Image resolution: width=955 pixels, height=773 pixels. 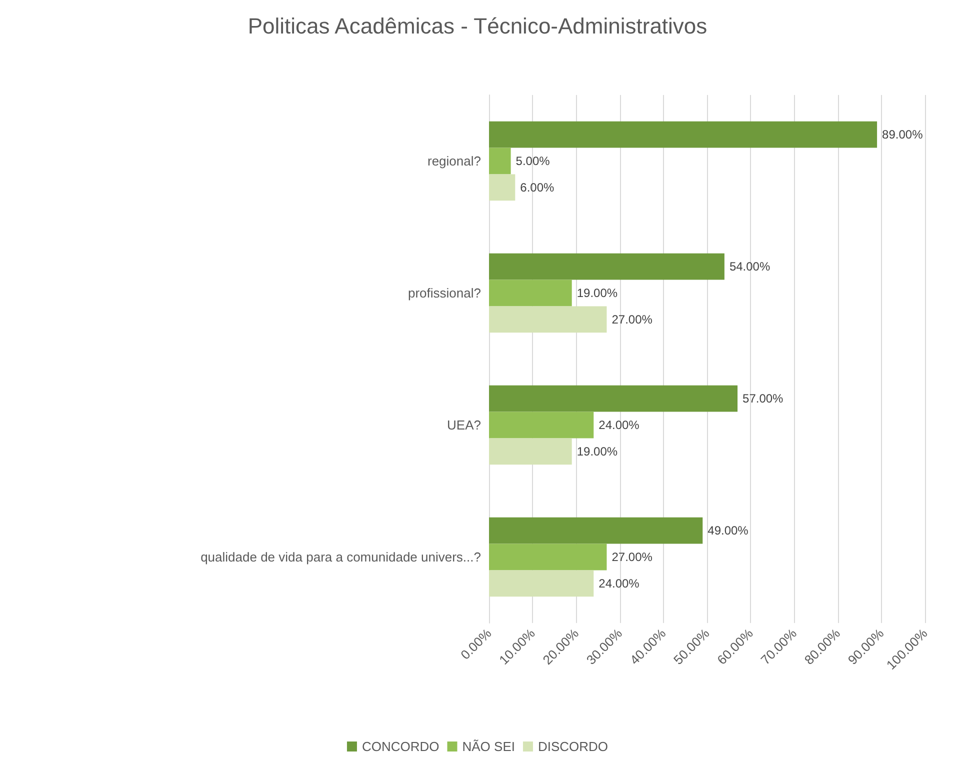 I want to click on data-label: 57.00%, so click(x=763, y=399).